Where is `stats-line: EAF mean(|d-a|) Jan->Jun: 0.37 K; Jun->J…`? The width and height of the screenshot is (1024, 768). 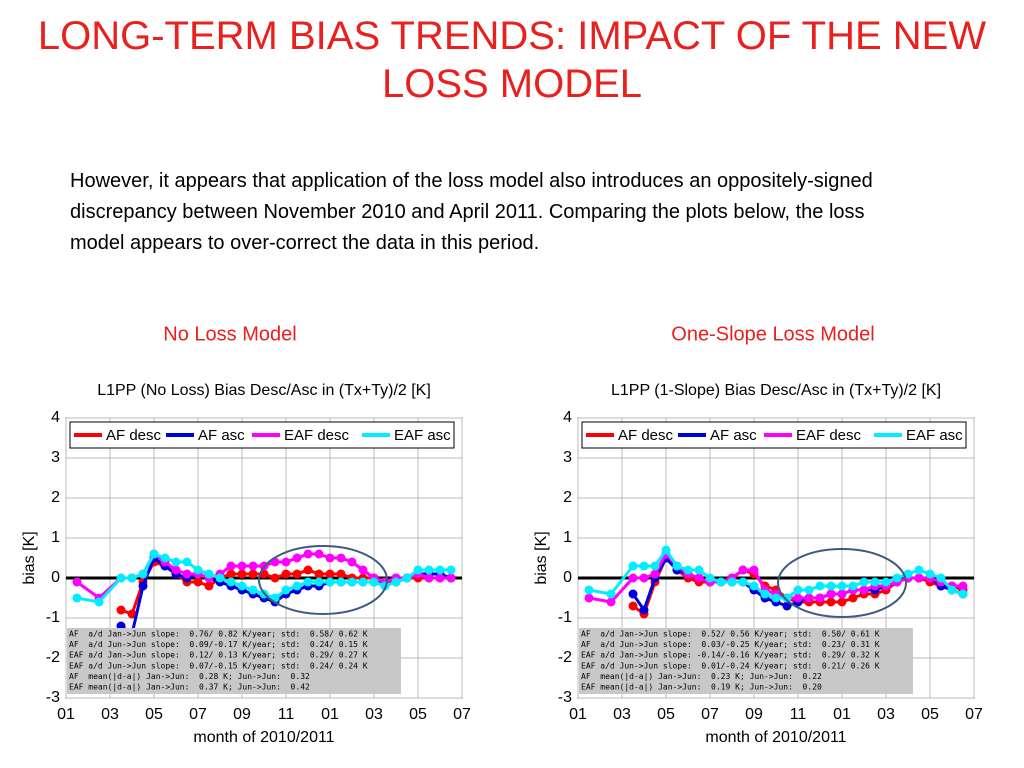 stats-line: EAF mean(|d-a|) Jan->Jun: 0.37 K; Jun->J… is located at coordinates (189, 687).